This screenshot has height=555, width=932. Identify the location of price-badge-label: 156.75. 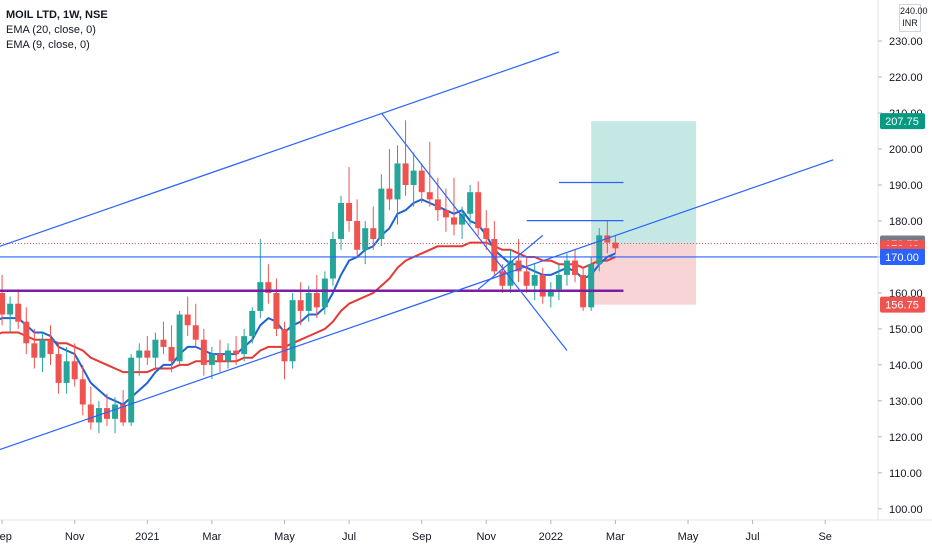
(902, 306).